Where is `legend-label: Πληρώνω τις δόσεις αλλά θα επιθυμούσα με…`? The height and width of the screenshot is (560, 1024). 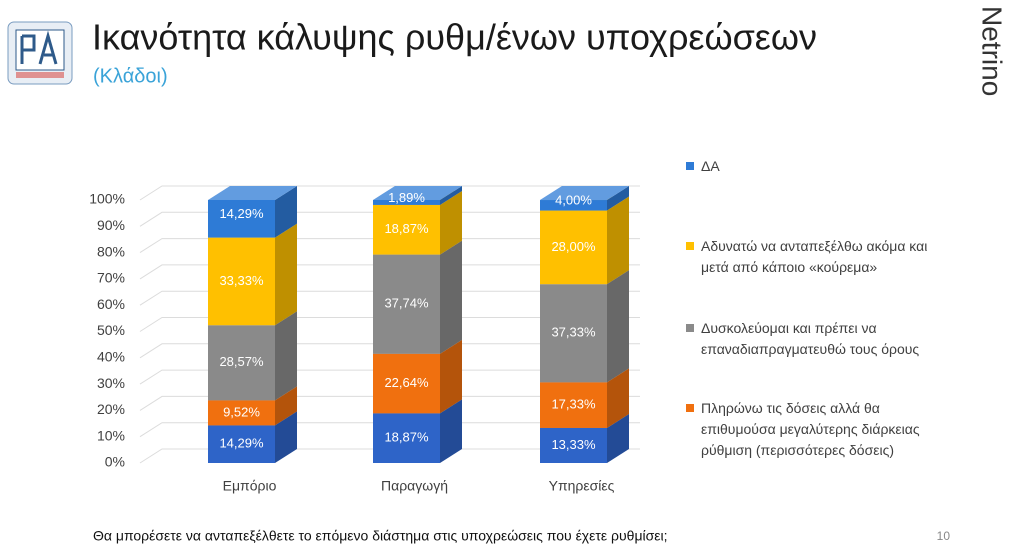 legend-label: Πληρώνω τις δόσεις αλλά θα επιθυμούσα με… is located at coordinates (810, 429).